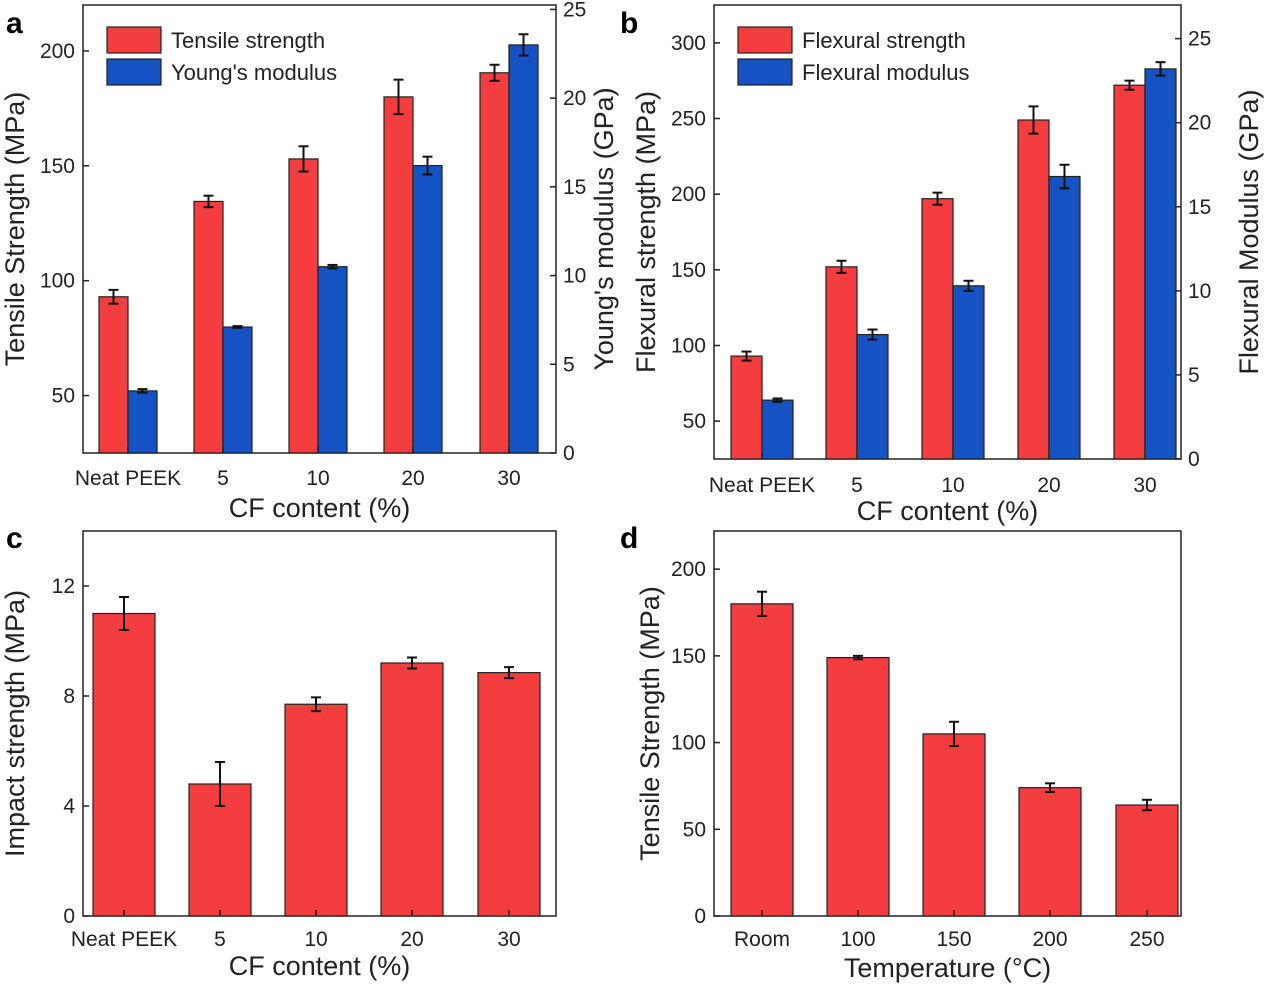 The width and height of the screenshot is (1269, 988). Describe the element at coordinates (14, 23) in the screenshot. I see `panel-a-letter: a` at that location.